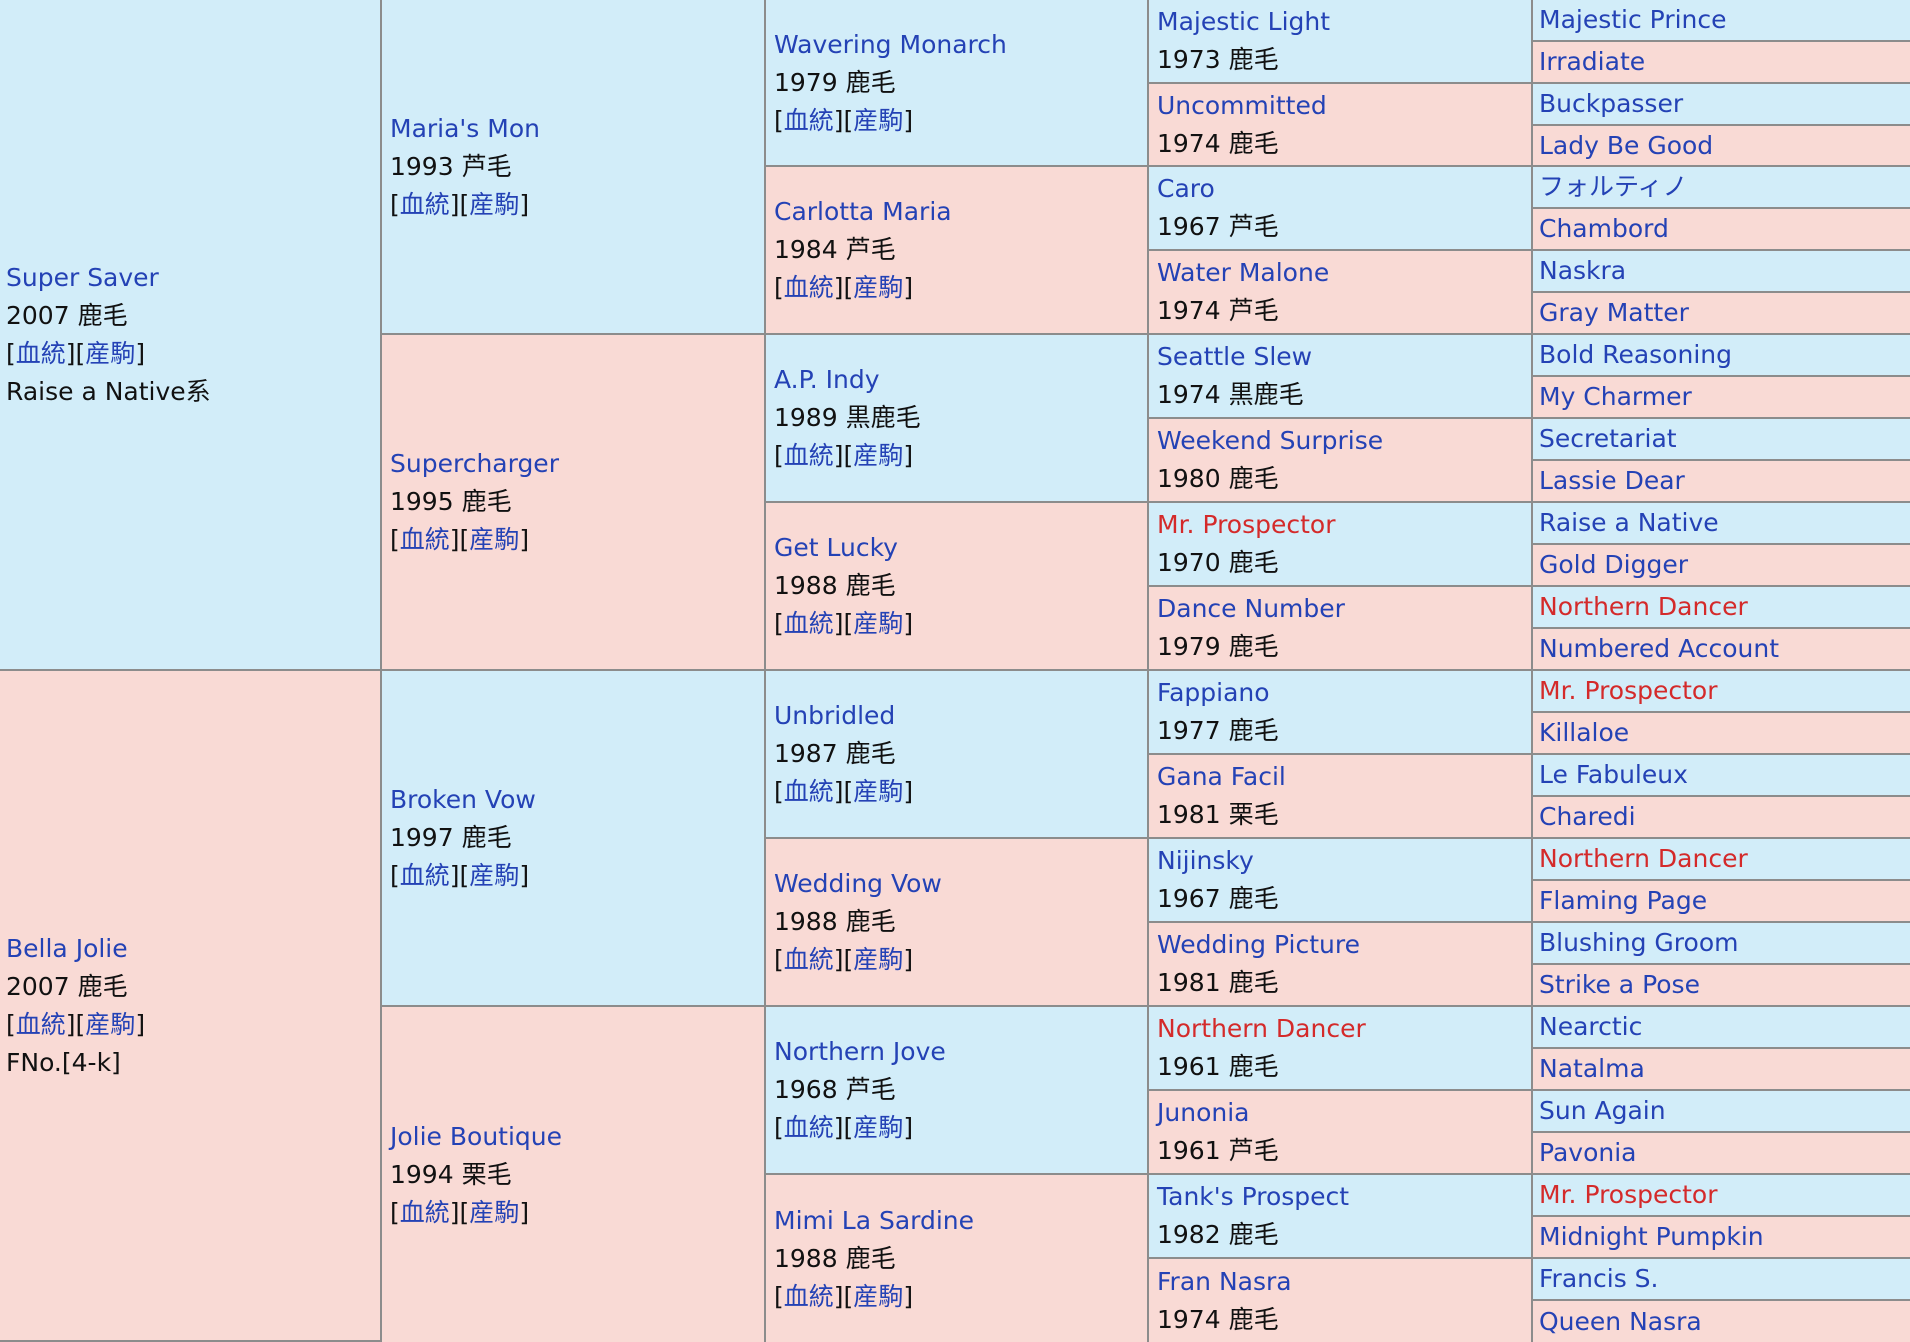  I want to click on horse-name-link: Maria's Mon, so click(465, 128).